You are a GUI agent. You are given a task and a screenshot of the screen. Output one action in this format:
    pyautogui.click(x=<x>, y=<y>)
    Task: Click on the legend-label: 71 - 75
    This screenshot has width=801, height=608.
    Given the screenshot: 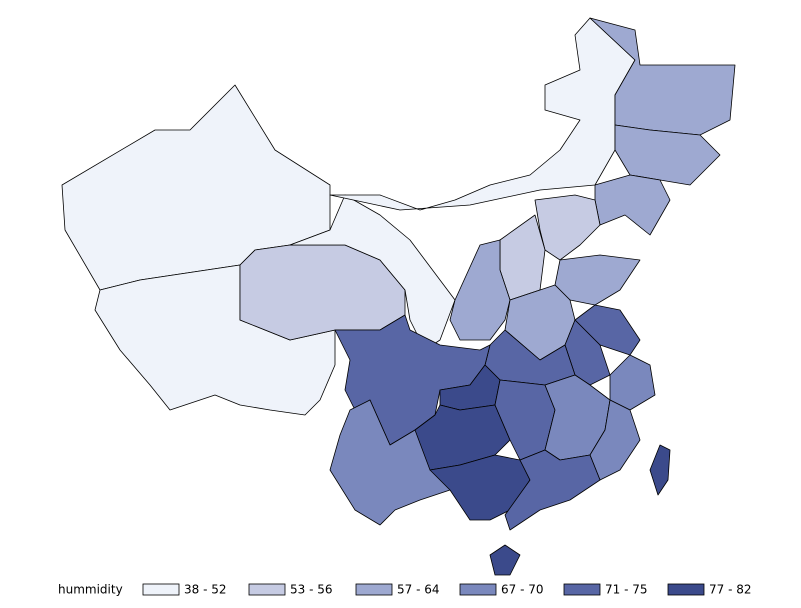 What is the action you would take?
    pyautogui.click(x=626, y=590)
    